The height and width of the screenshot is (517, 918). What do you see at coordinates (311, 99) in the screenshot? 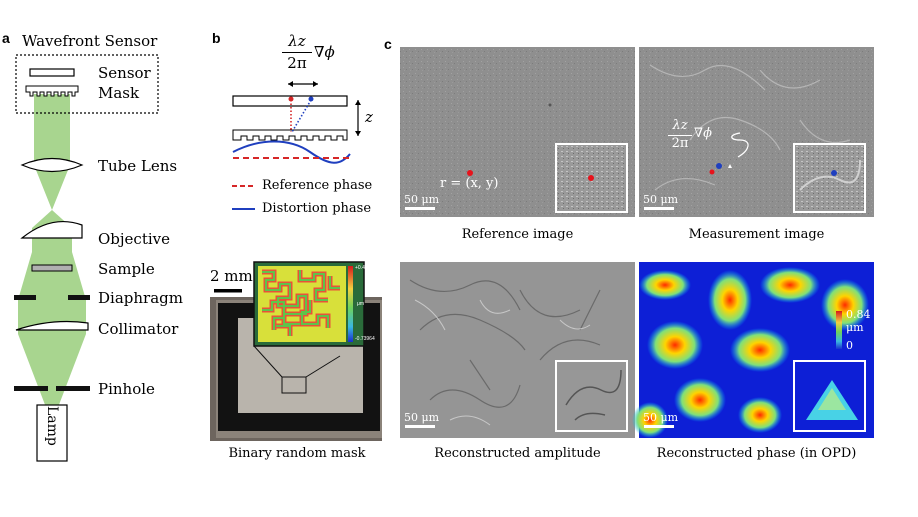
I see `distorted-spot` at bounding box center [311, 99].